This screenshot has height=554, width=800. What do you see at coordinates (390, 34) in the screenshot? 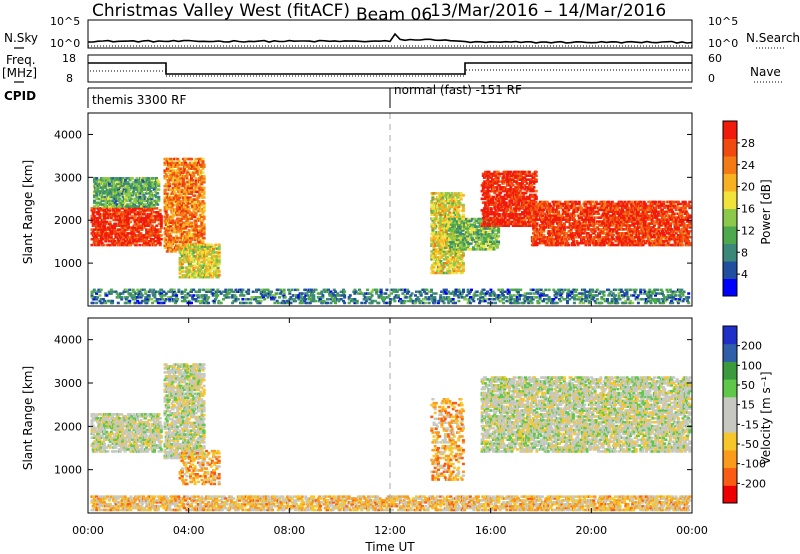
I see `nsky-frame` at bounding box center [390, 34].